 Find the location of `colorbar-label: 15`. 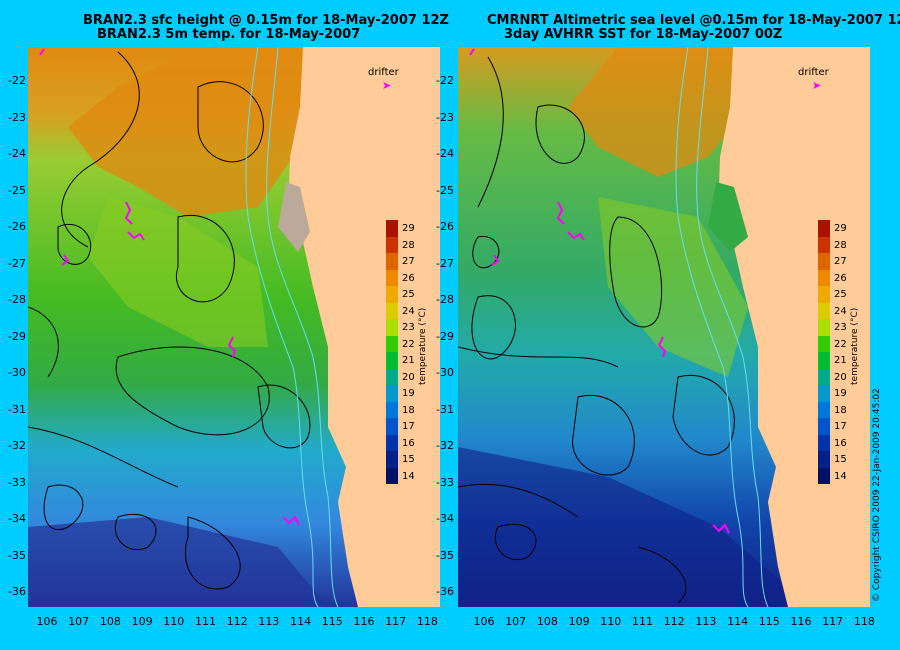

colorbar-label: 15 is located at coordinates (408, 459).